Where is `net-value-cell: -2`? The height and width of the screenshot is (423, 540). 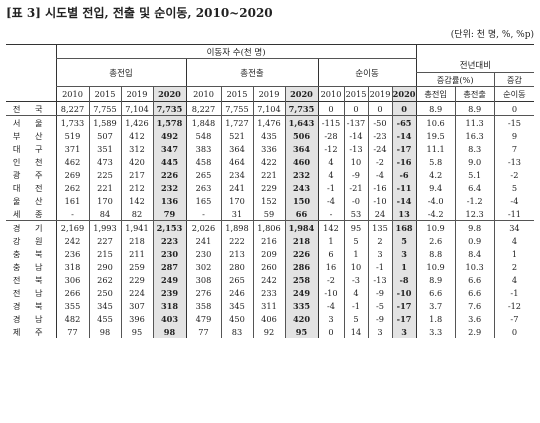
net-value-cell: -2 is located at coordinates (330, 279).